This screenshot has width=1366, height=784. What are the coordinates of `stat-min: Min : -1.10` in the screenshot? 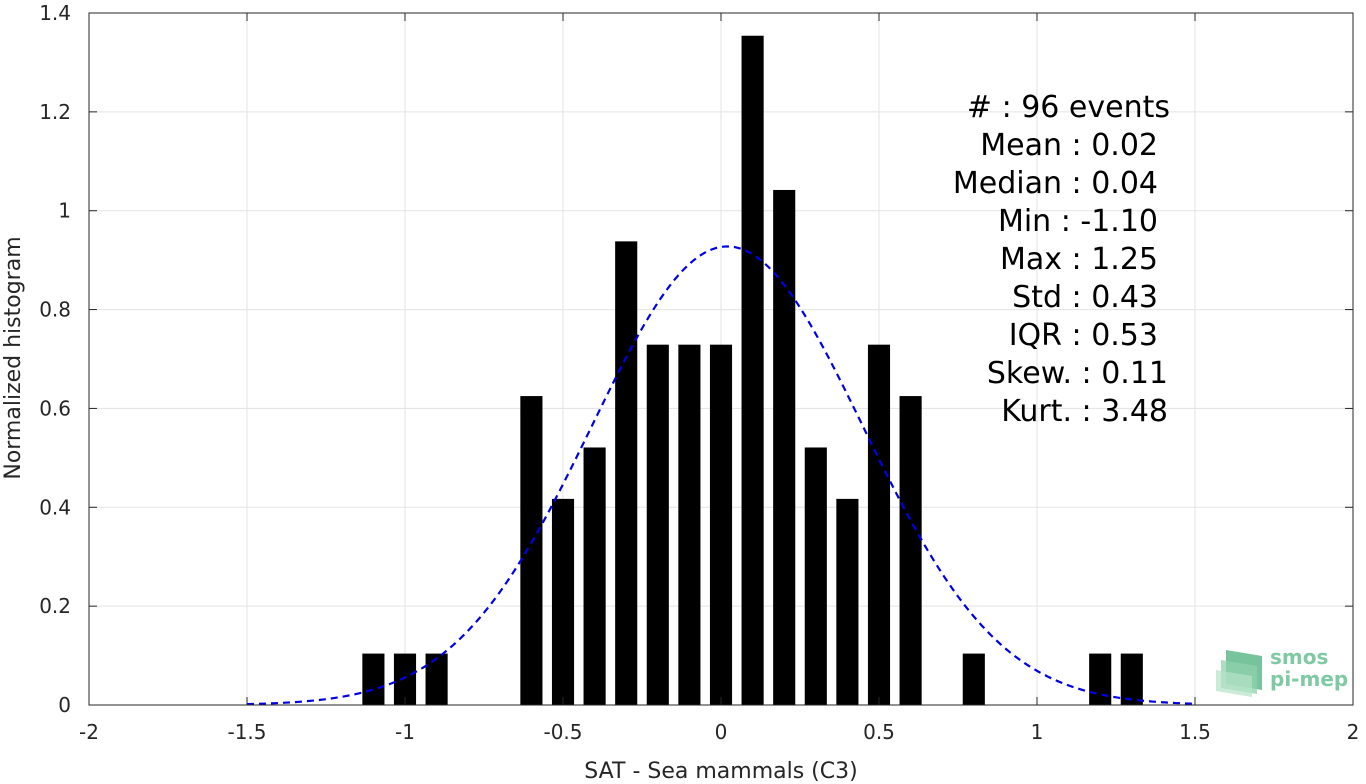 It's located at (1078, 221).